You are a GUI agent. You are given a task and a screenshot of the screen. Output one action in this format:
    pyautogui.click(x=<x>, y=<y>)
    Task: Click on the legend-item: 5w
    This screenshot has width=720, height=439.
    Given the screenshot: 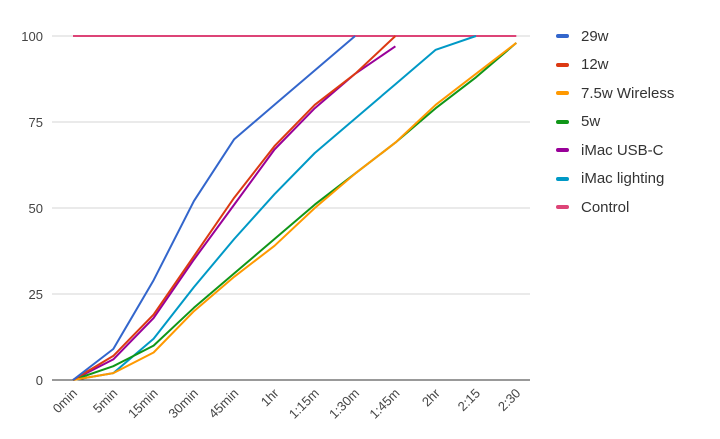 What is the action you would take?
    pyautogui.click(x=636, y=122)
    